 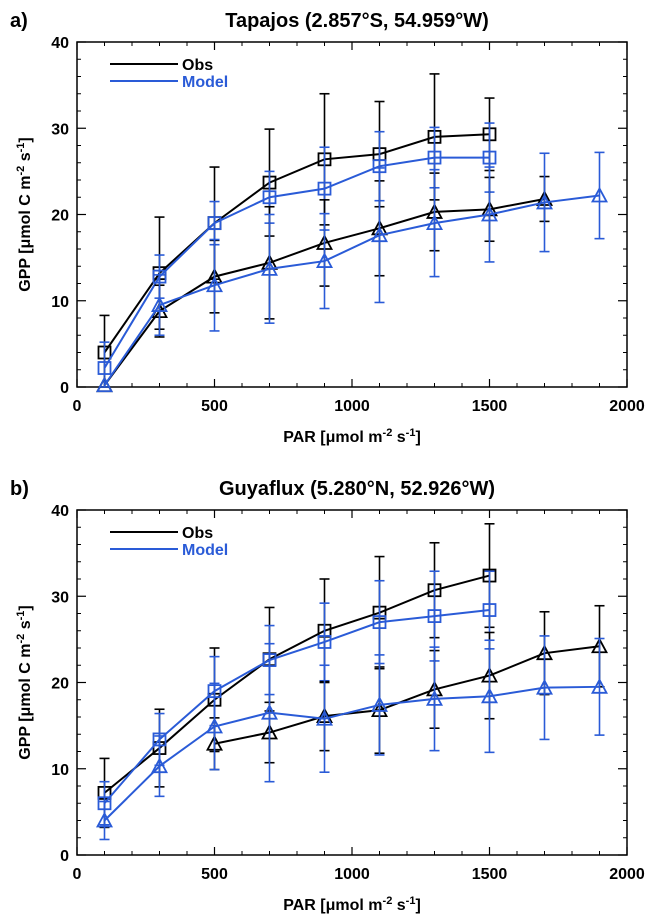 I want to click on chart-title: Guyaflux (5.280°N, 52.926°W), so click(x=357, y=489).